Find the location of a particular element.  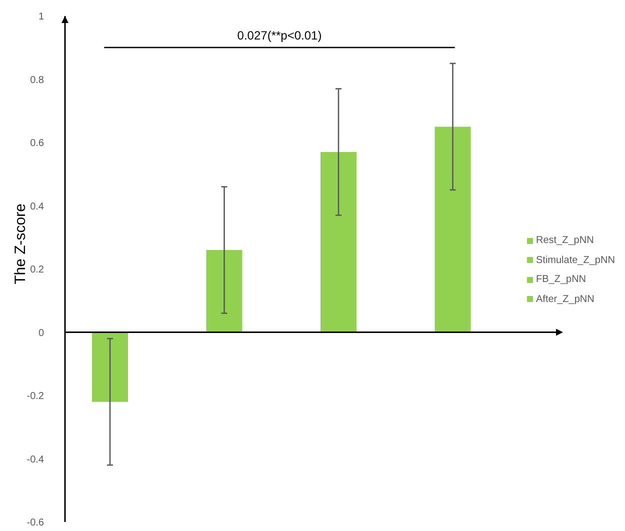

legend-label: FB_Z_pNN is located at coordinates (561, 280).